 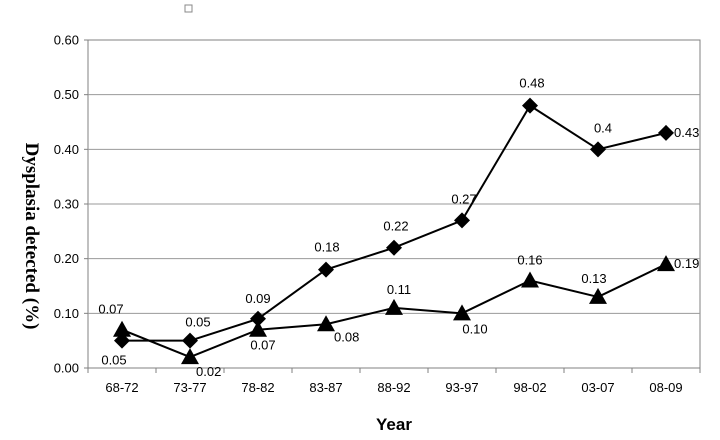 What do you see at coordinates (188, 8) in the screenshot?
I see `small-square-glyph` at bounding box center [188, 8].